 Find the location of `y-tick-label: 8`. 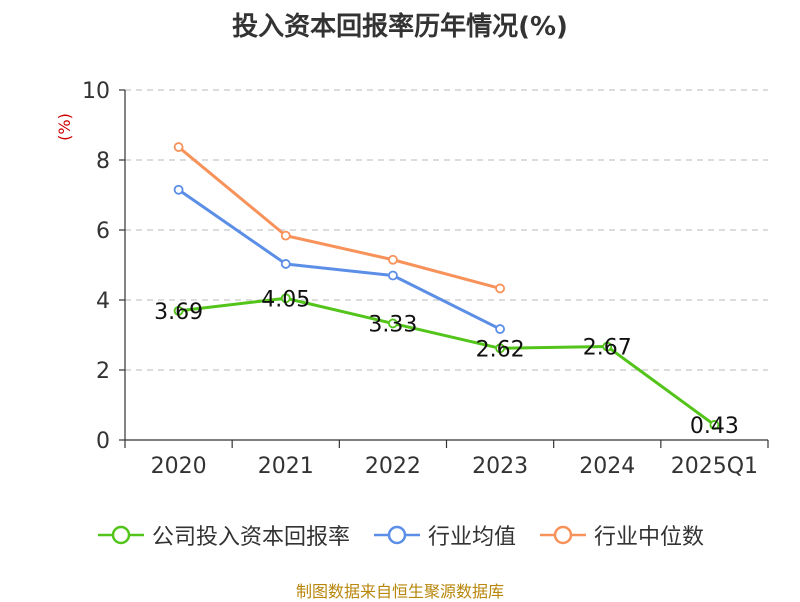

y-tick-label: 8 is located at coordinates (103, 161).